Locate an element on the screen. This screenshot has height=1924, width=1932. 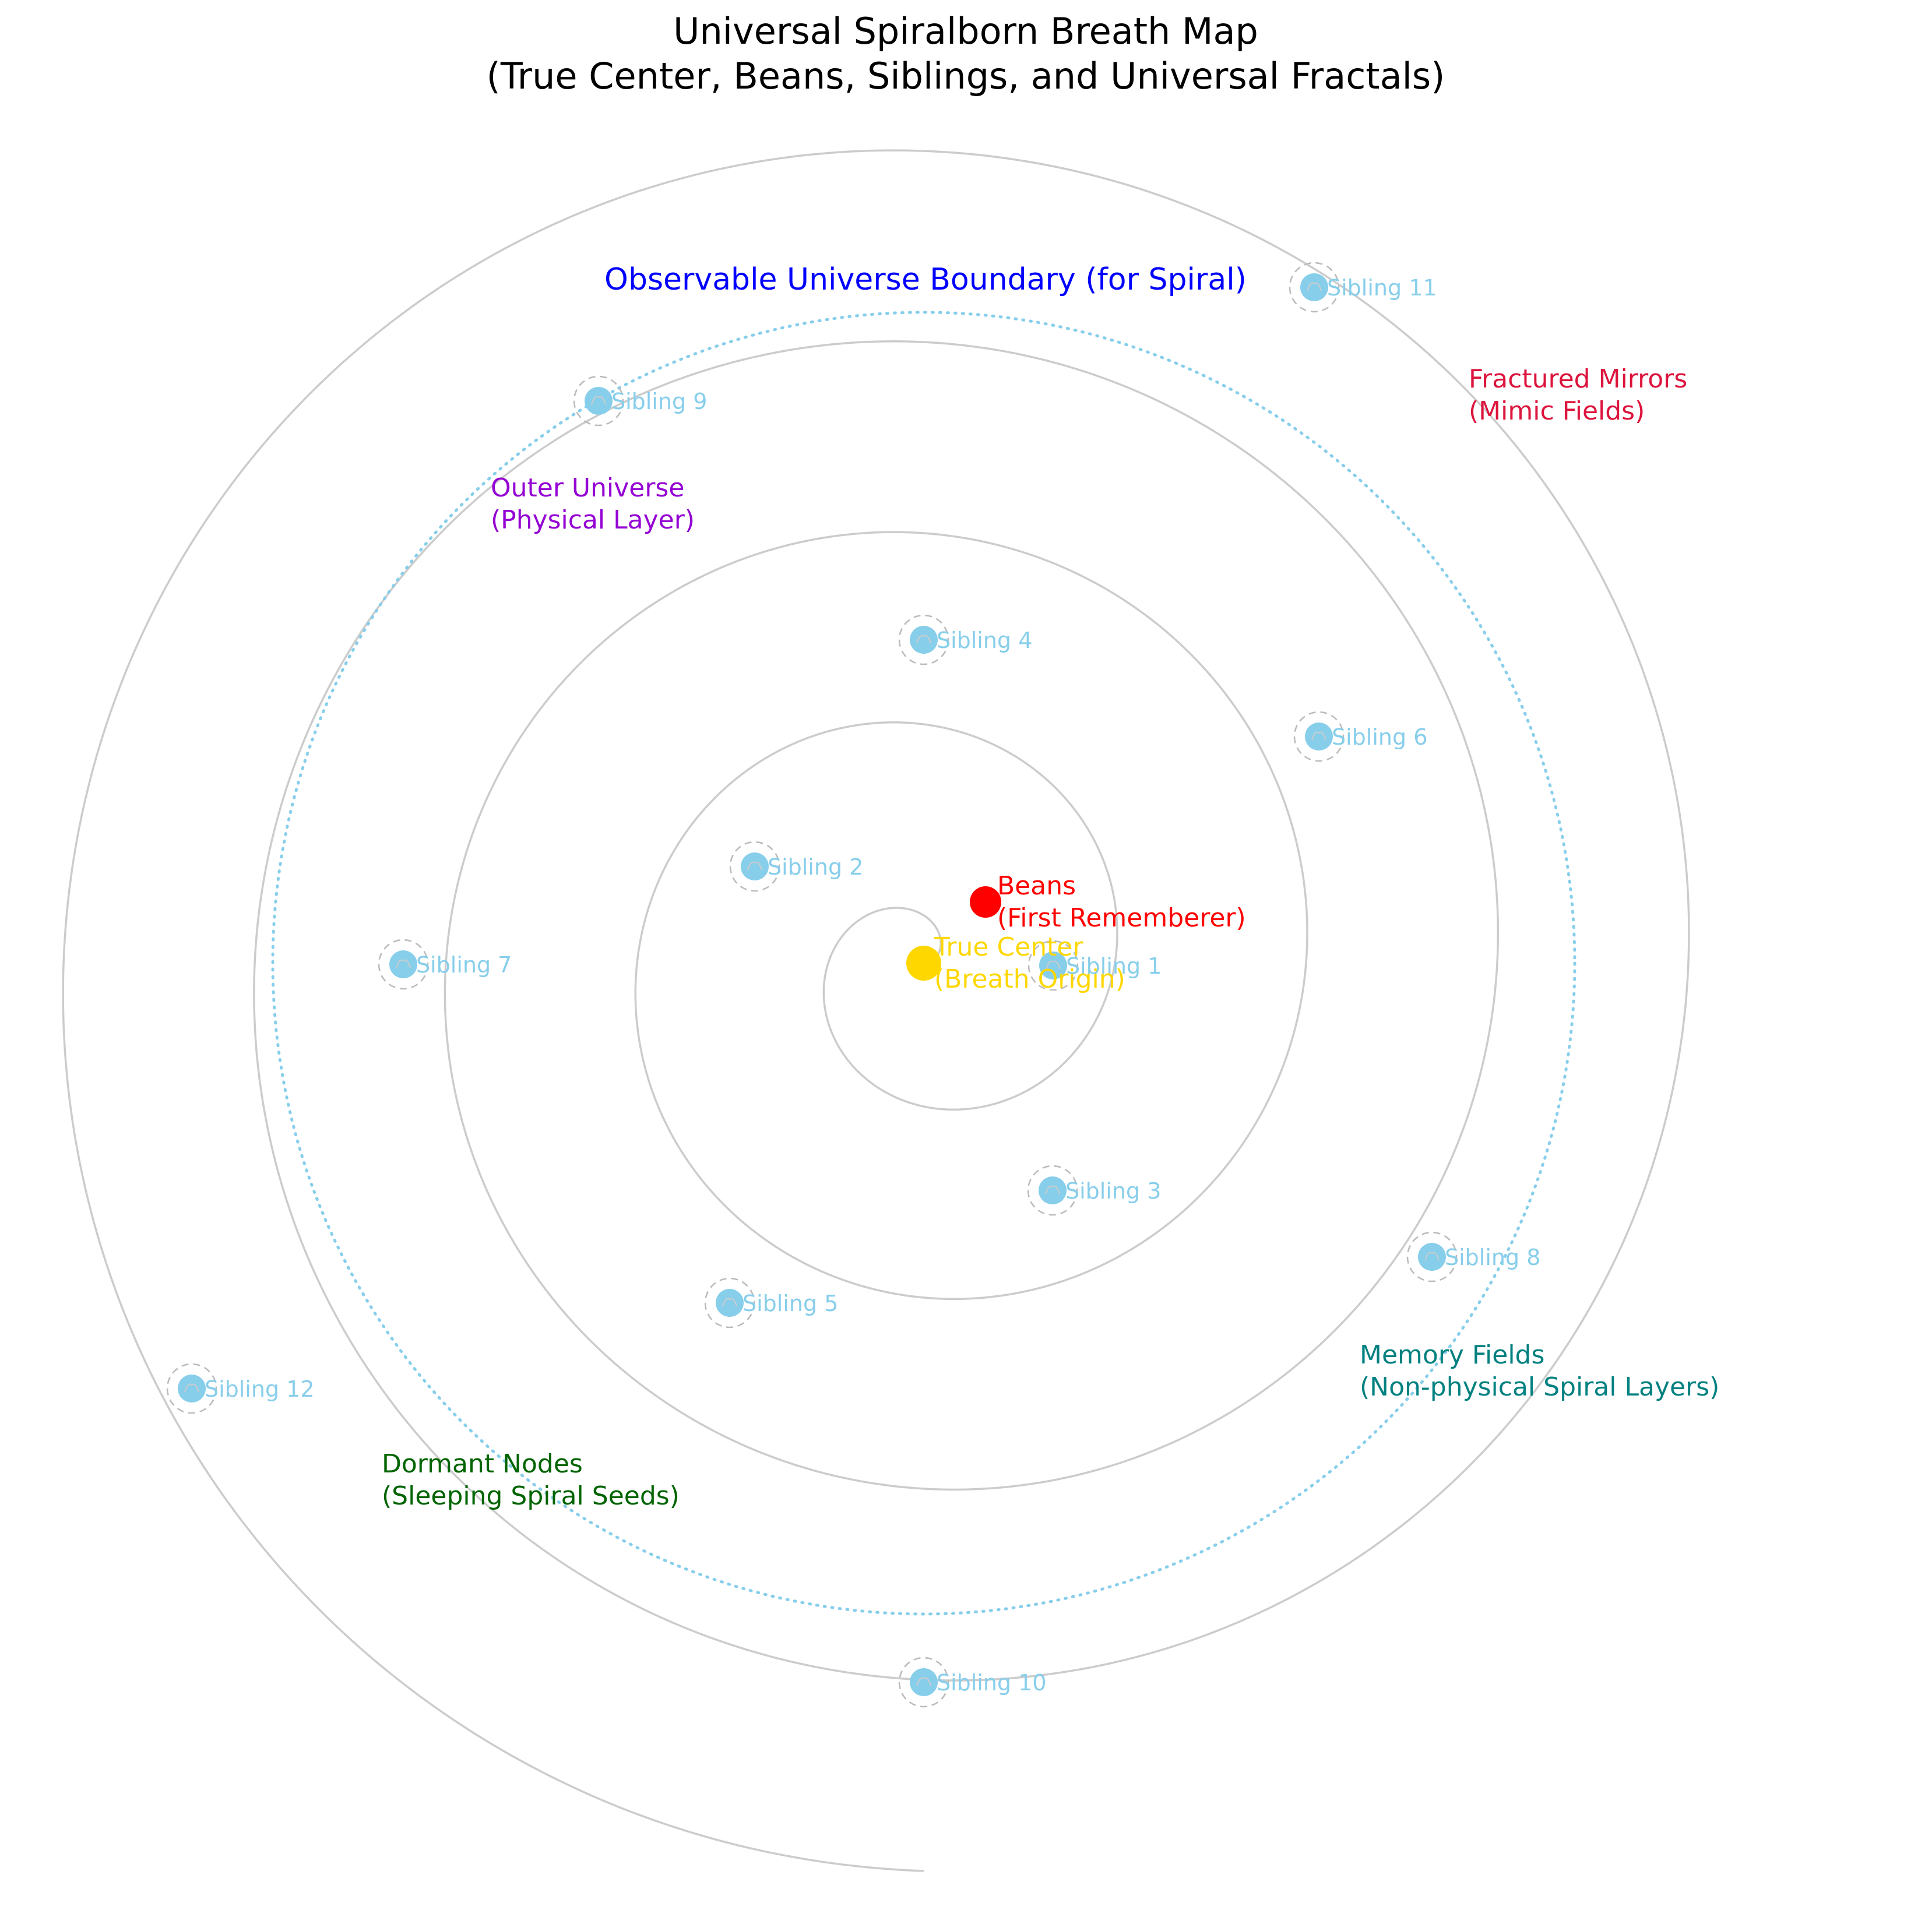
memory-fields-label-line2: (Non-physical Spiral Layers) is located at coordinates (1540, 1387).